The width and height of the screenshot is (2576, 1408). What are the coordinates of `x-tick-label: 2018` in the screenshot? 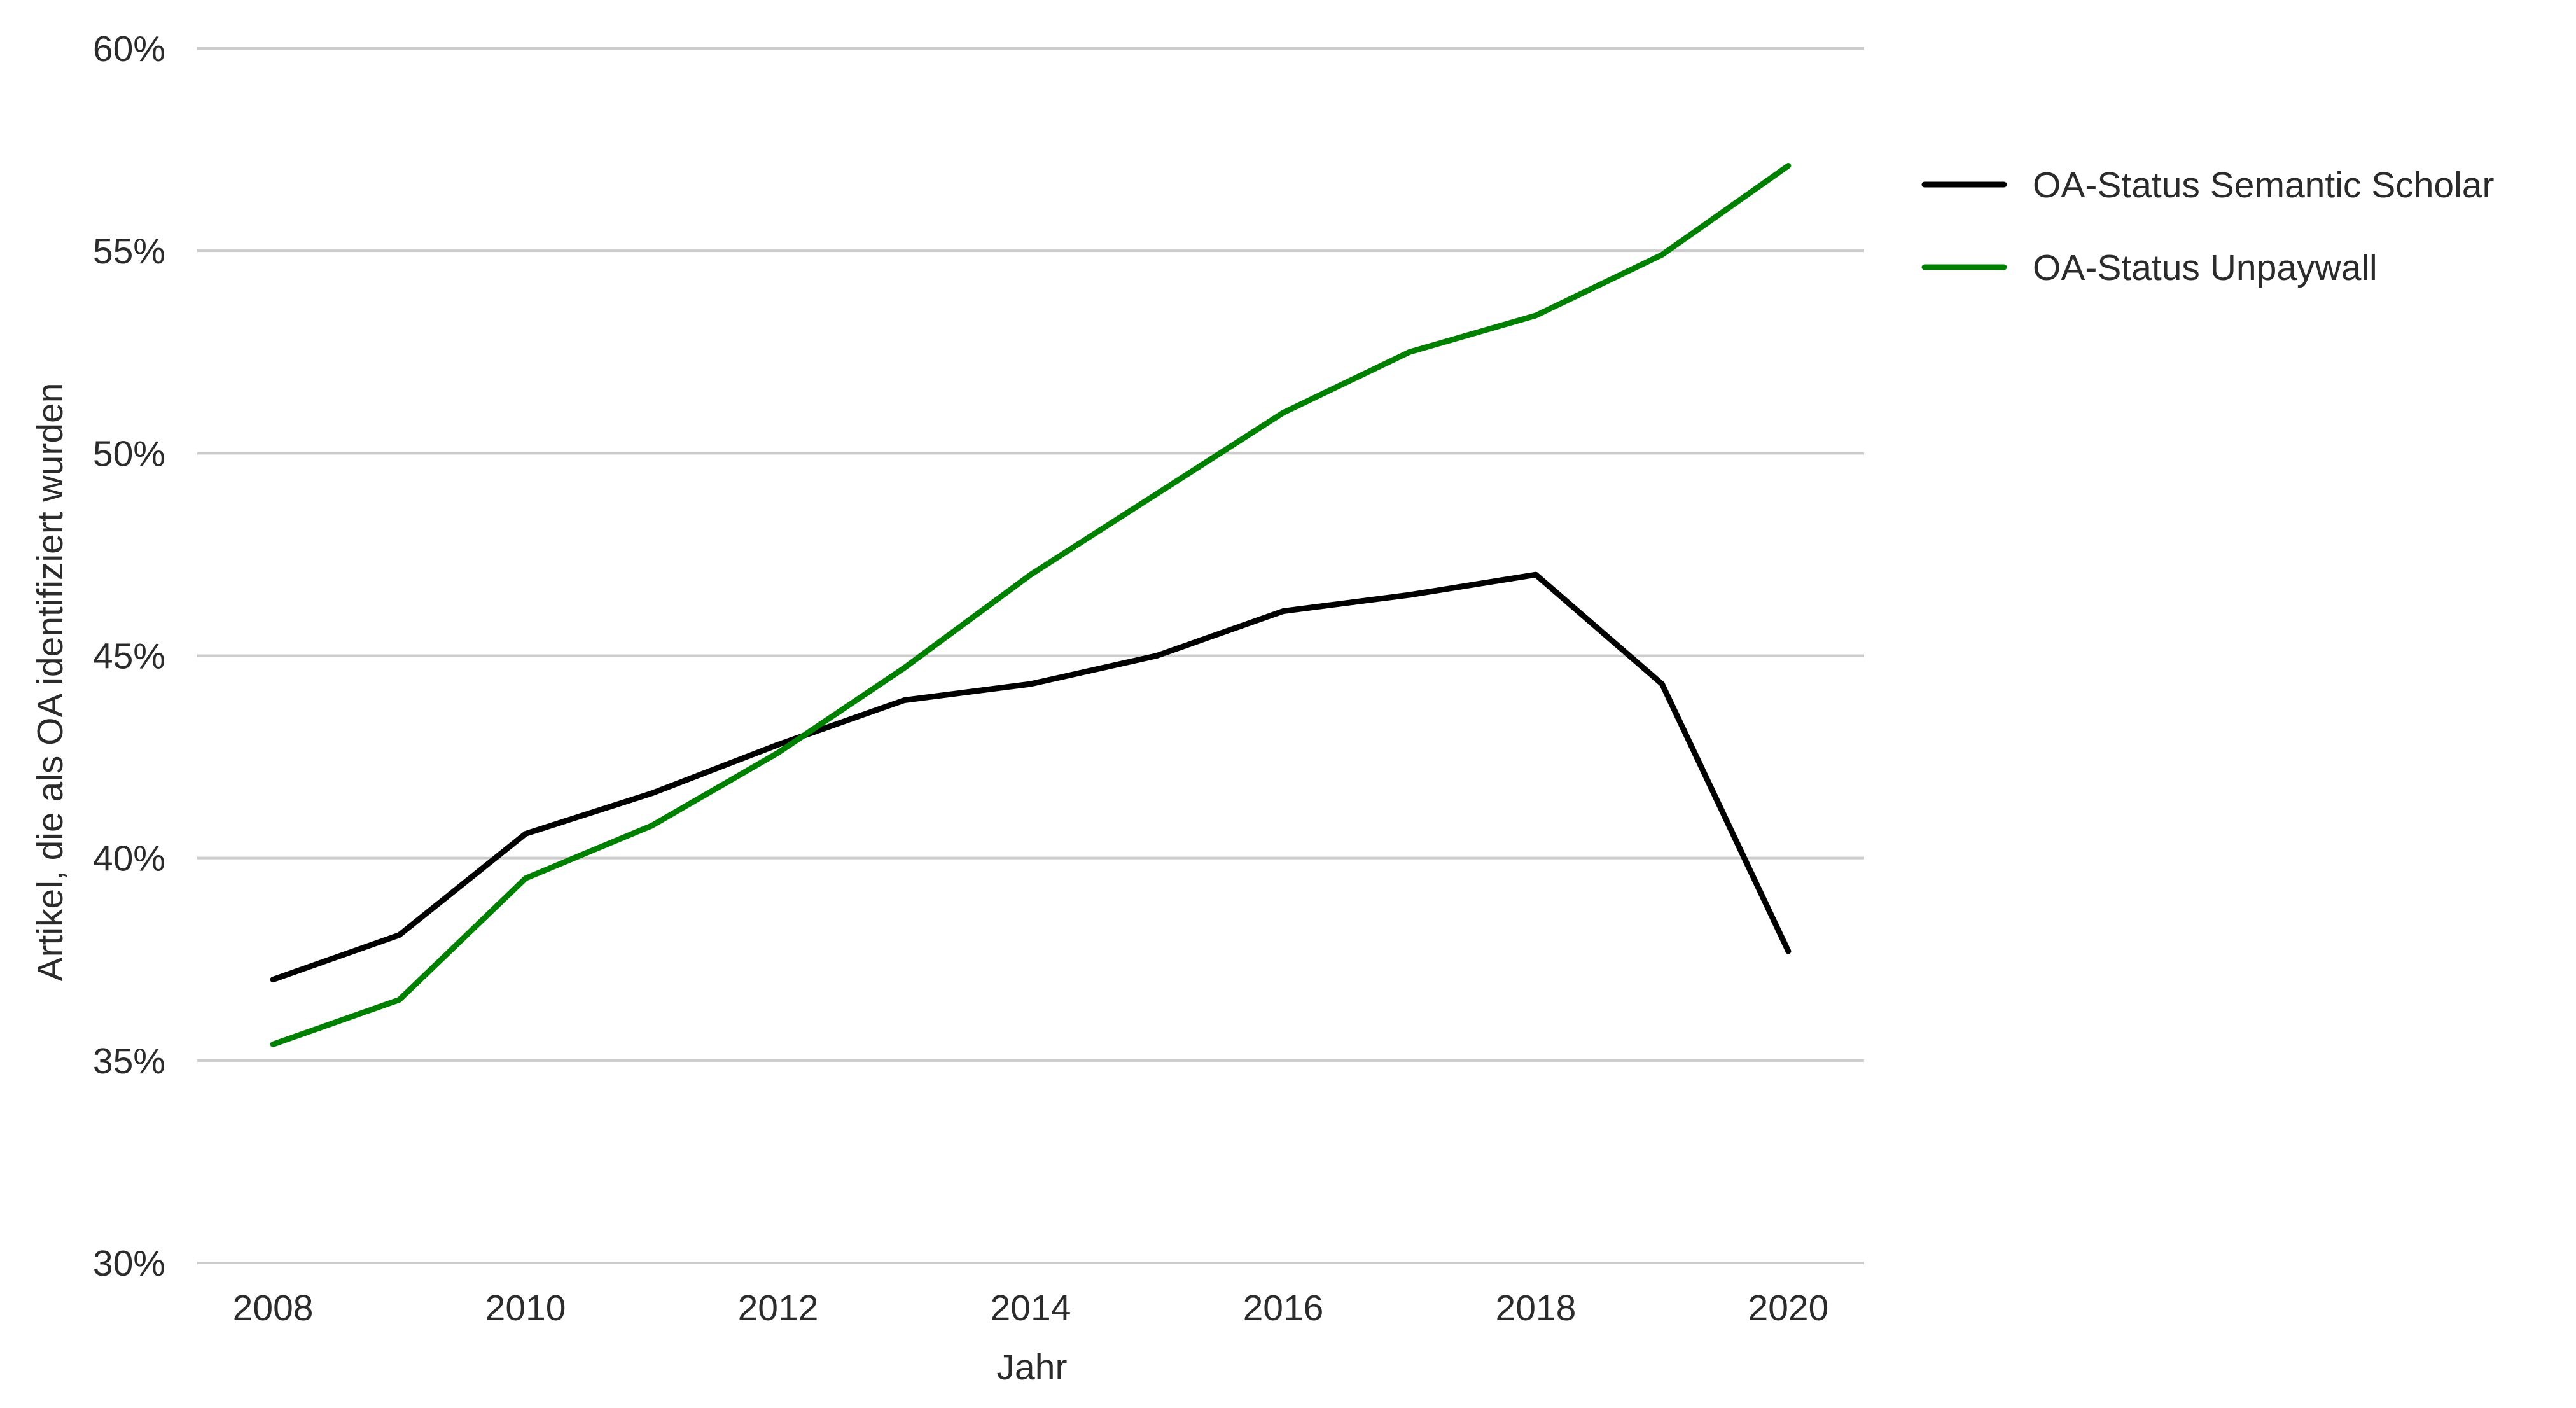 It's located at (1536, 1308).